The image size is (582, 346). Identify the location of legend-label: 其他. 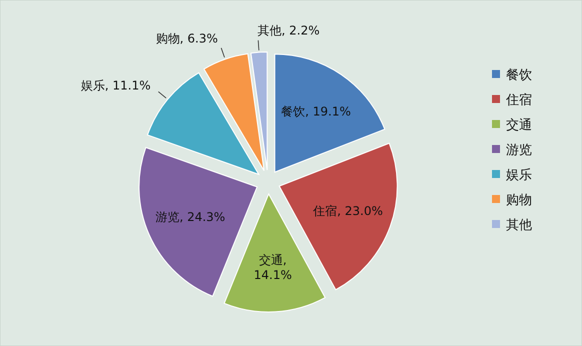
(519, 225).